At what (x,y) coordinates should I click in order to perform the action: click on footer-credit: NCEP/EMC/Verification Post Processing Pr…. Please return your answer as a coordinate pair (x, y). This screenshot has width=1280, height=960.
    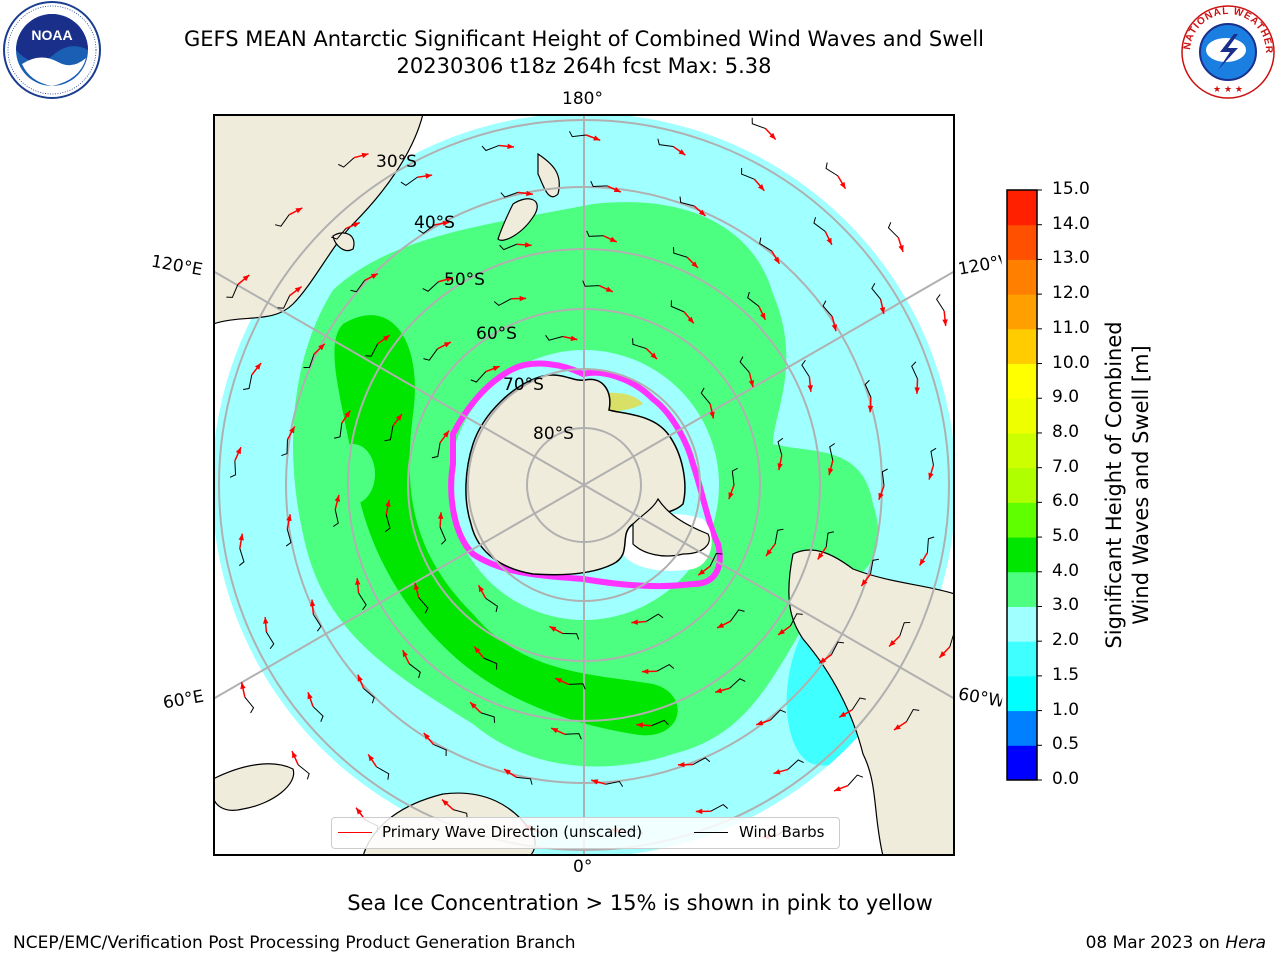
    Looking at the image, I should click on (294, 943).